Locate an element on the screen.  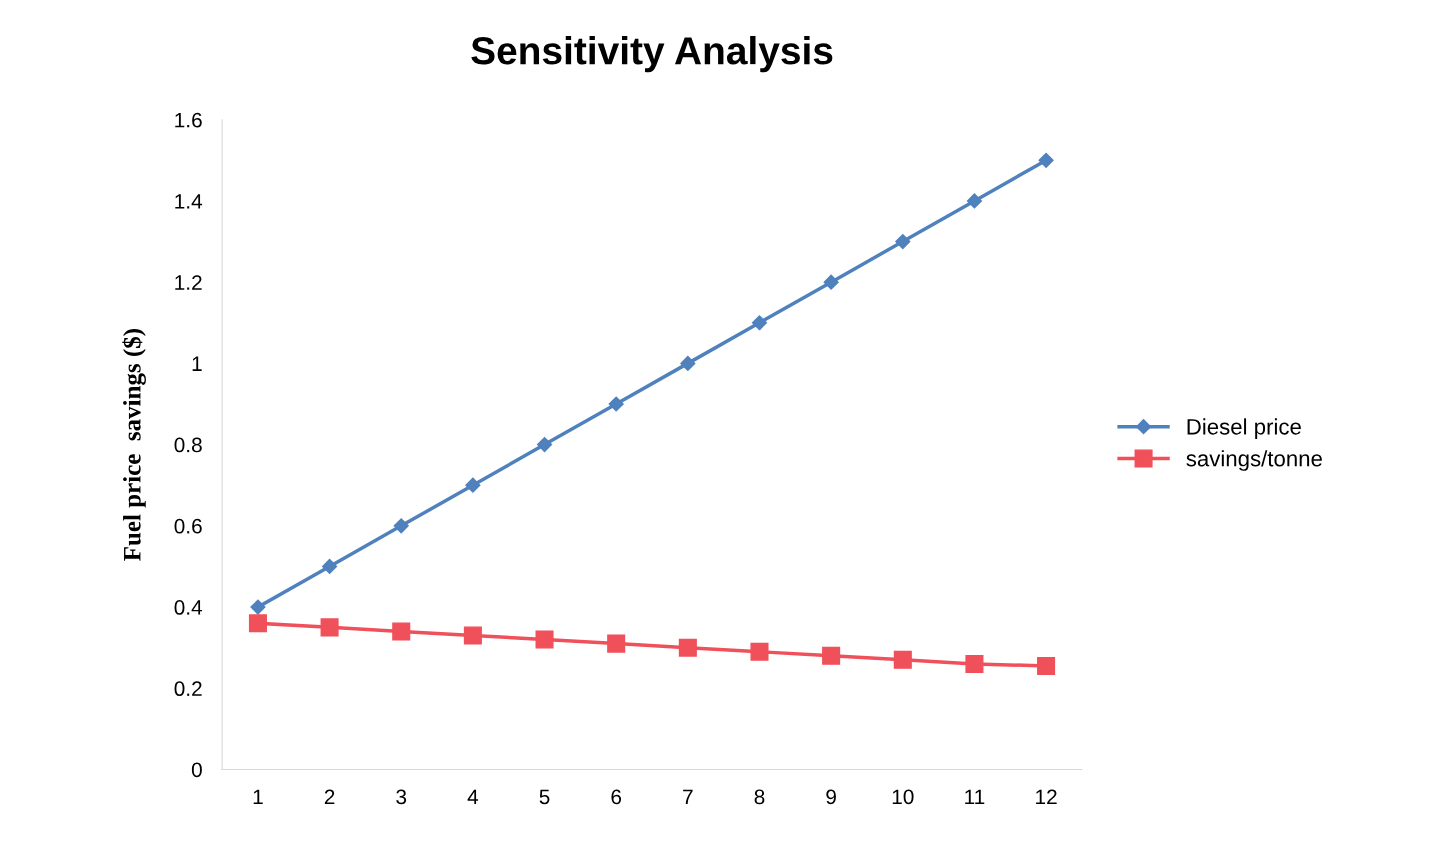
x-tick-label: 1 is located at coordinates (258, 797).